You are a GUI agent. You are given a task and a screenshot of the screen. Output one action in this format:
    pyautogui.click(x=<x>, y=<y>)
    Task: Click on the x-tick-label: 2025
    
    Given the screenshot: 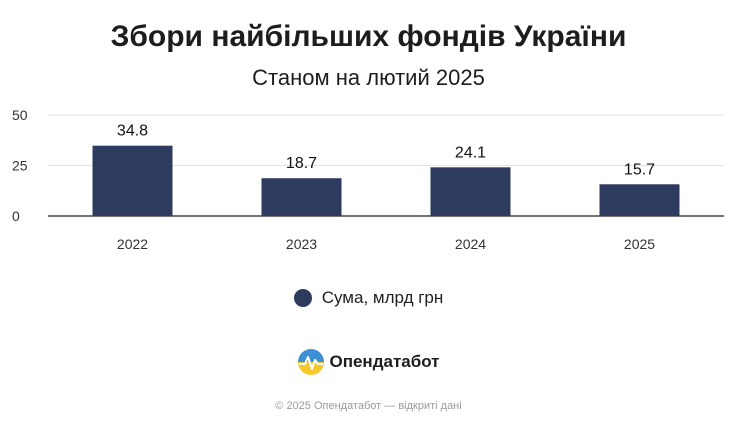 What is the action you would take?
    pyautogui.click(x=639, y=244)
    